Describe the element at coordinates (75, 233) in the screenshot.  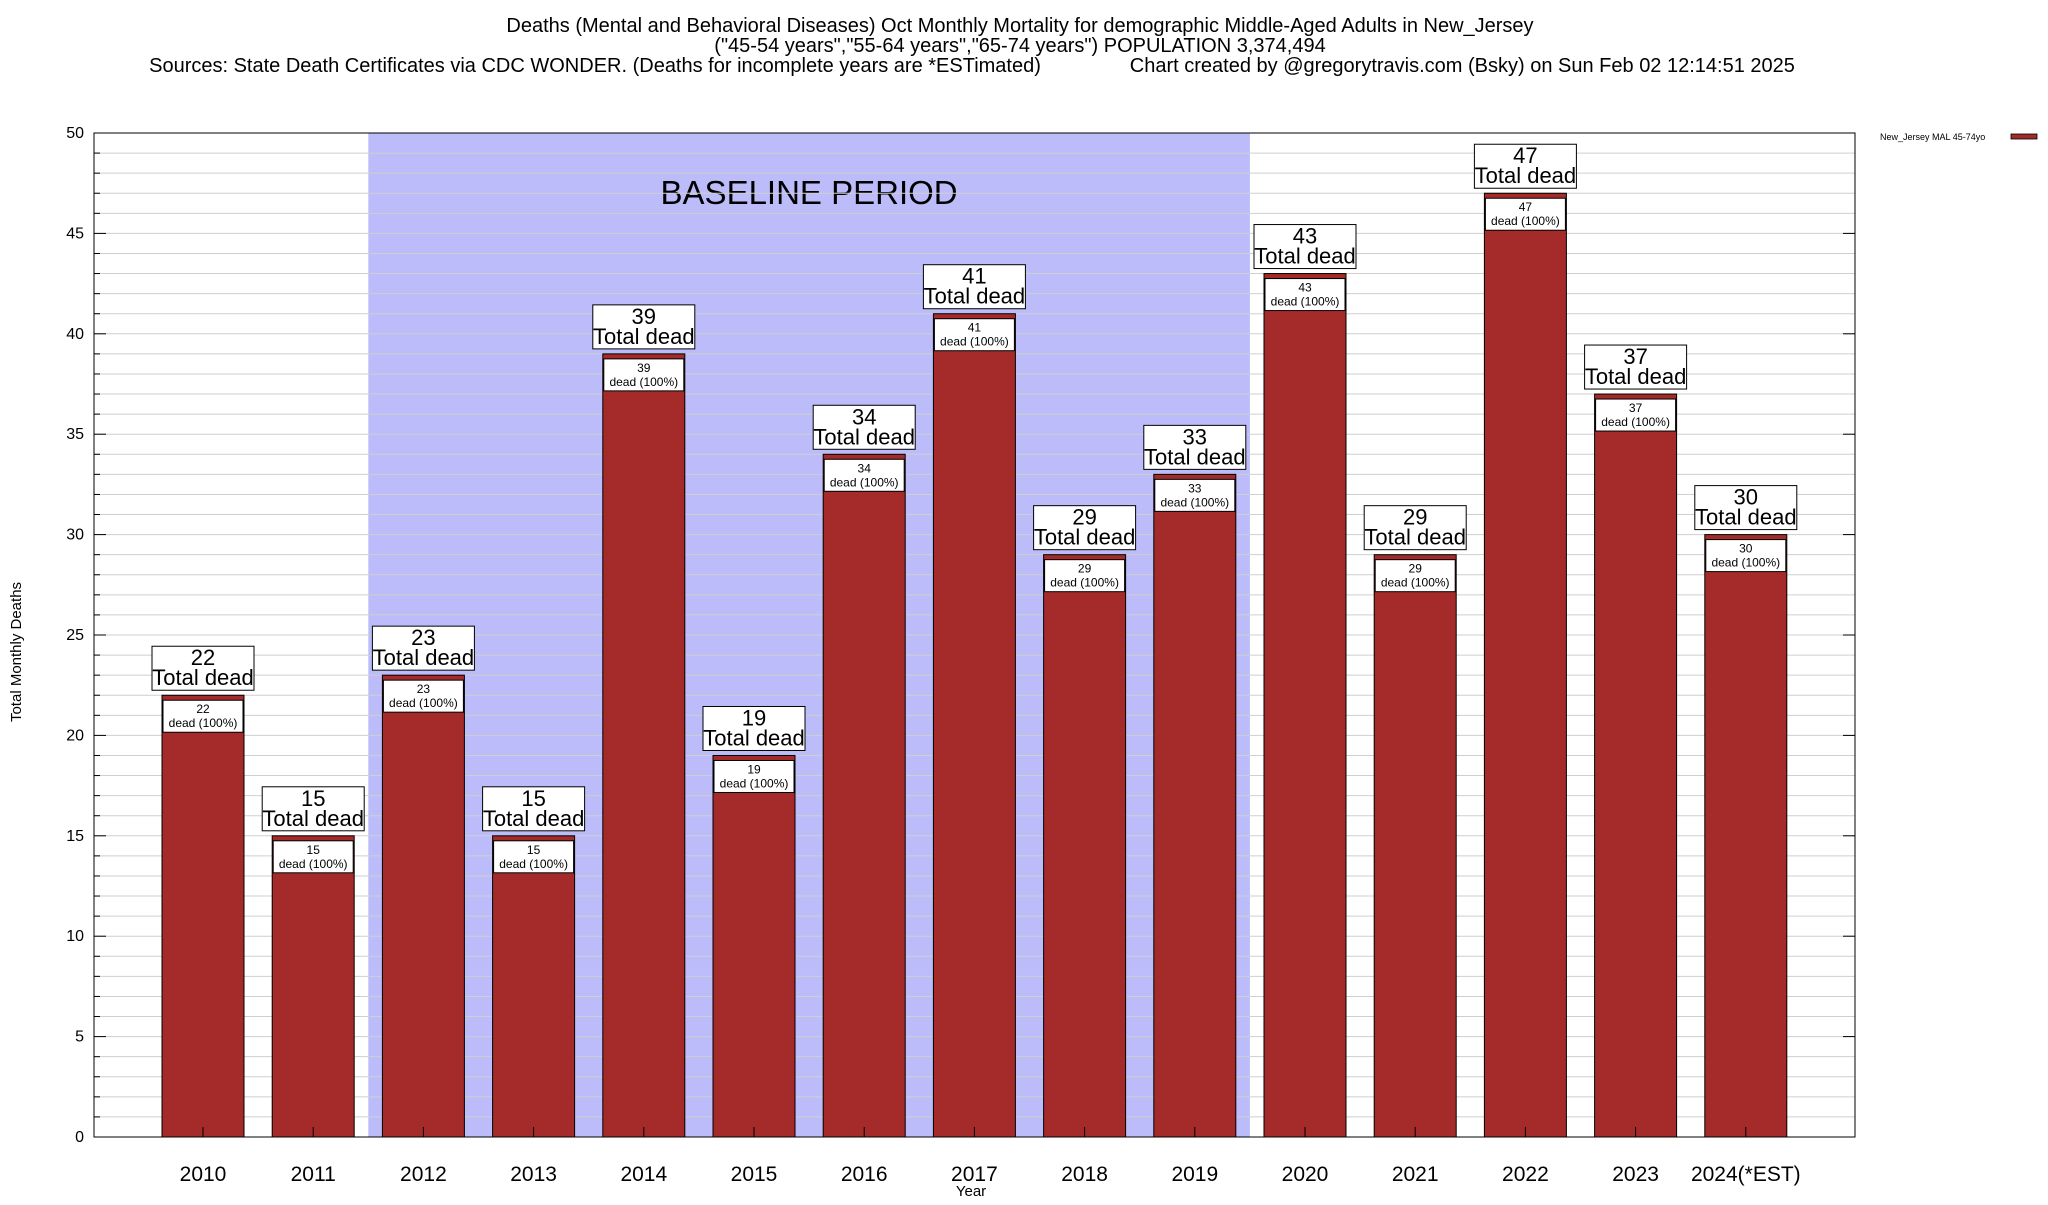
I see `y-tick-label: 45` at that location.